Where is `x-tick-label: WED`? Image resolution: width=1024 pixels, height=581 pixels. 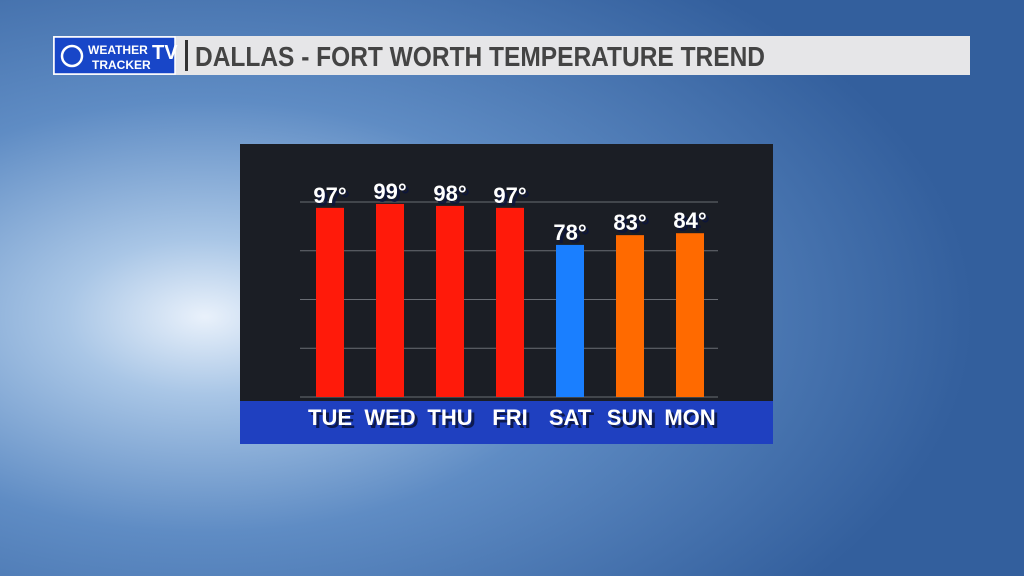 x-tick-label: WED is located at coordinates (389, 417).